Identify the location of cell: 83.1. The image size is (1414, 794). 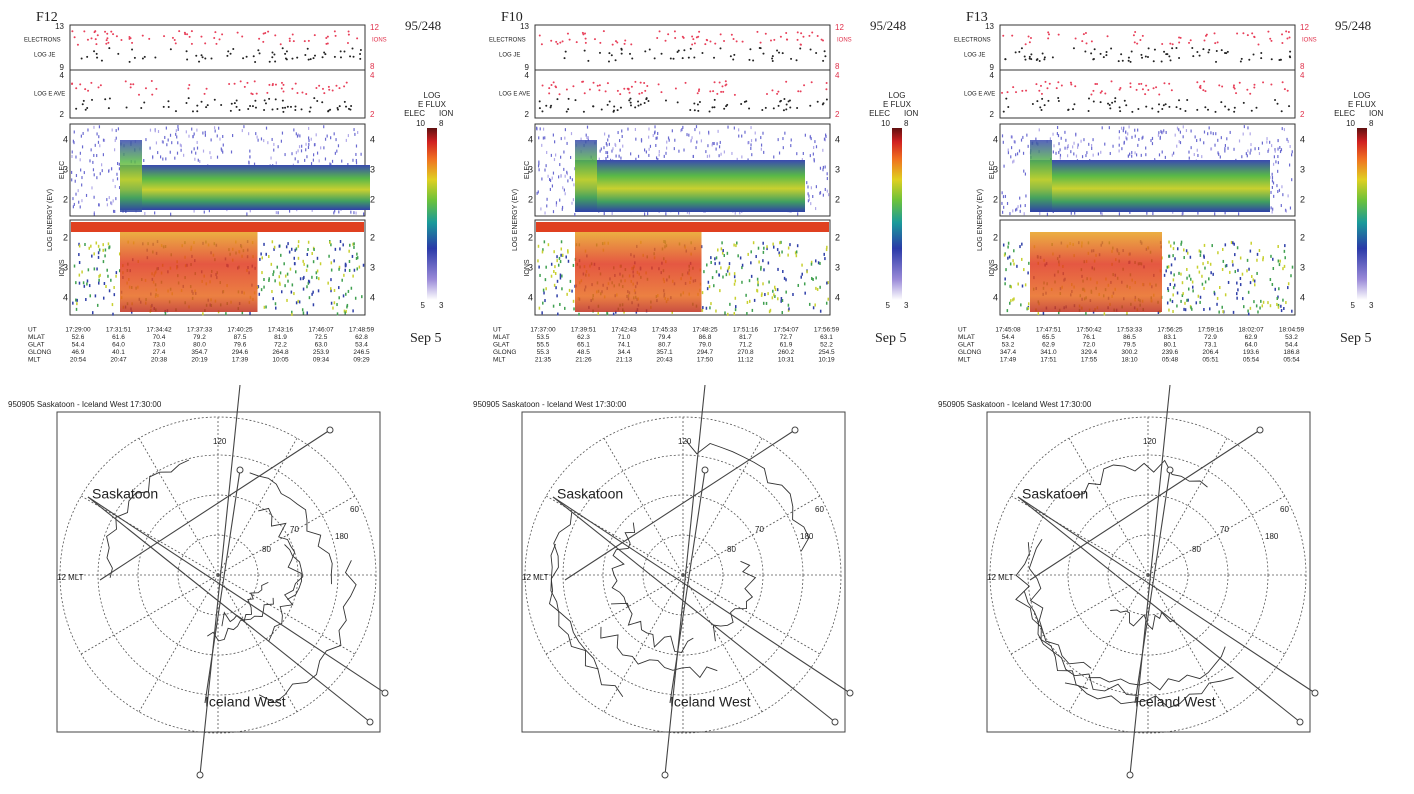
(1170, 337).